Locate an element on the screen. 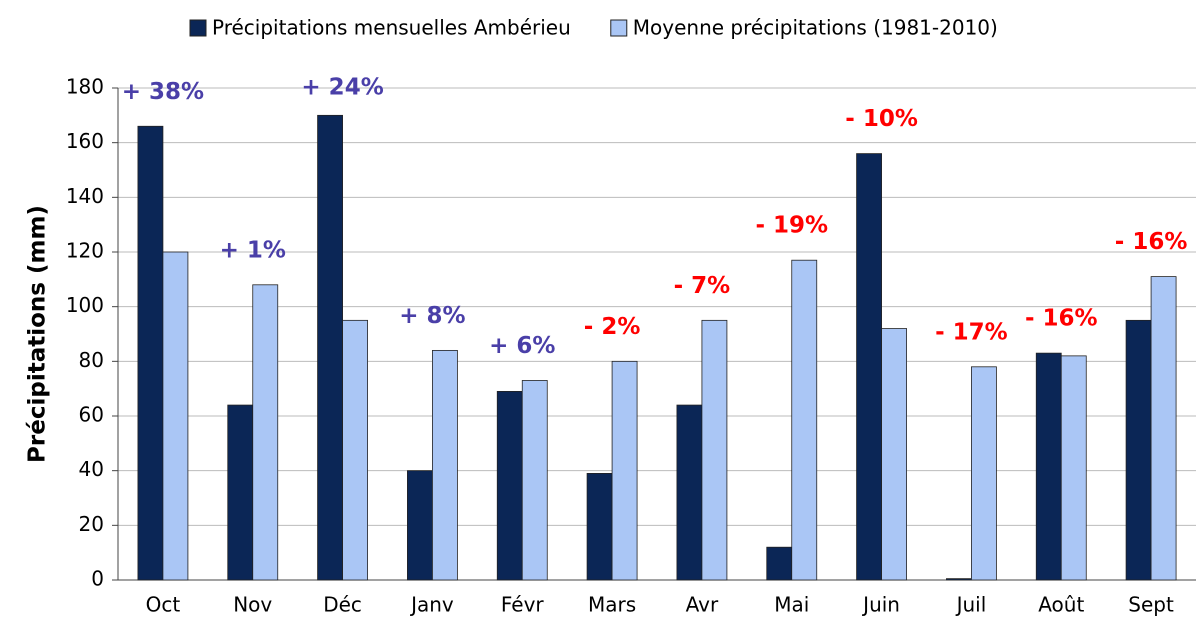  x-tick-label: Avr is located at coordinates (702, 605).